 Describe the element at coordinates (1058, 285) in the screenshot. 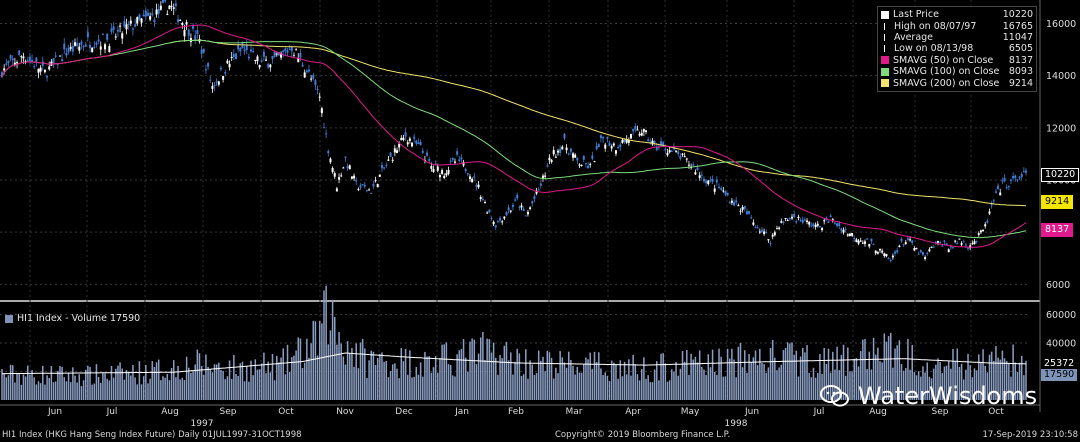

I see `price-tick-label: 6000` at that location.